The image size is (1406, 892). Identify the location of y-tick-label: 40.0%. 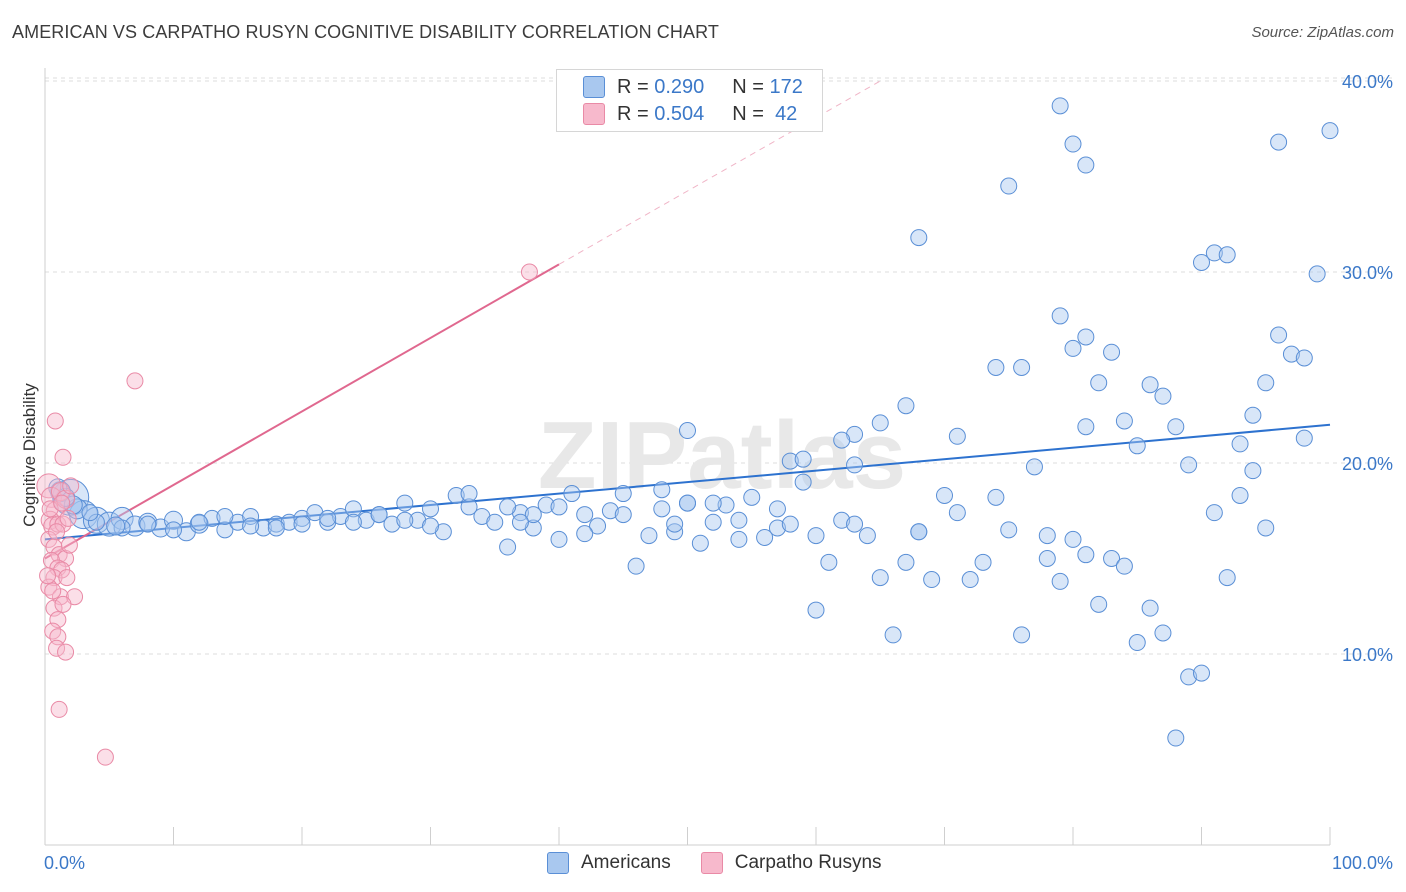
(1367, 82).